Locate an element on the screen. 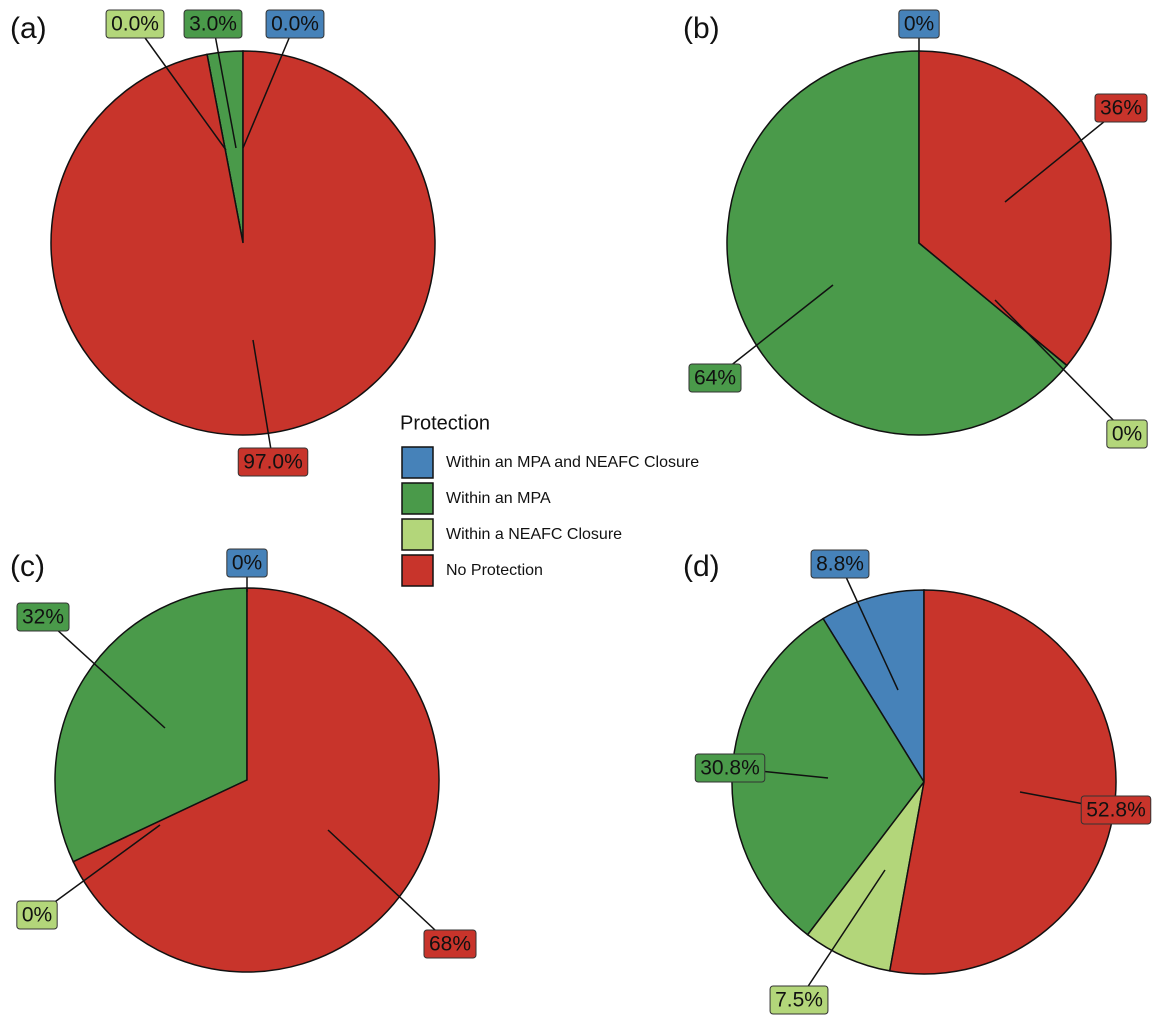 Image resolution: width=1170 pixels, height=1023 pixels. legend-title: Protection is located at coordinates (445, 423).